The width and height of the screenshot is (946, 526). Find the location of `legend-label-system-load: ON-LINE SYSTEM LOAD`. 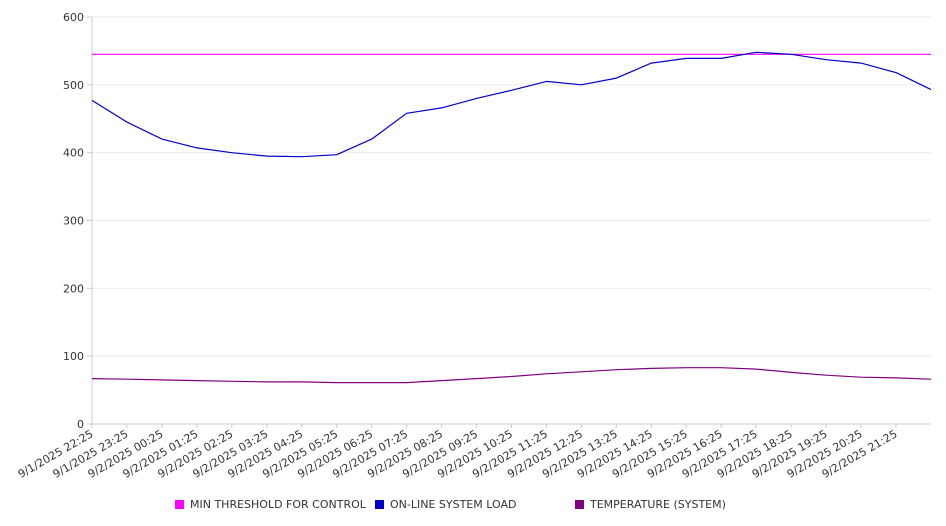

legend-label-system-load: ON-LINE SYSTEM LOAD is located at coordinates (453, 504).